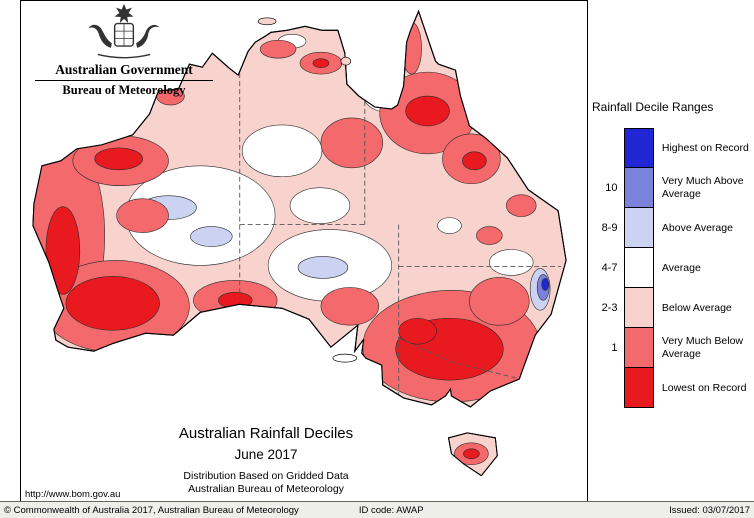 The width and height of the screenshot is (754, 518). I want to click on legend-range: 8-9, so click(609, 228).